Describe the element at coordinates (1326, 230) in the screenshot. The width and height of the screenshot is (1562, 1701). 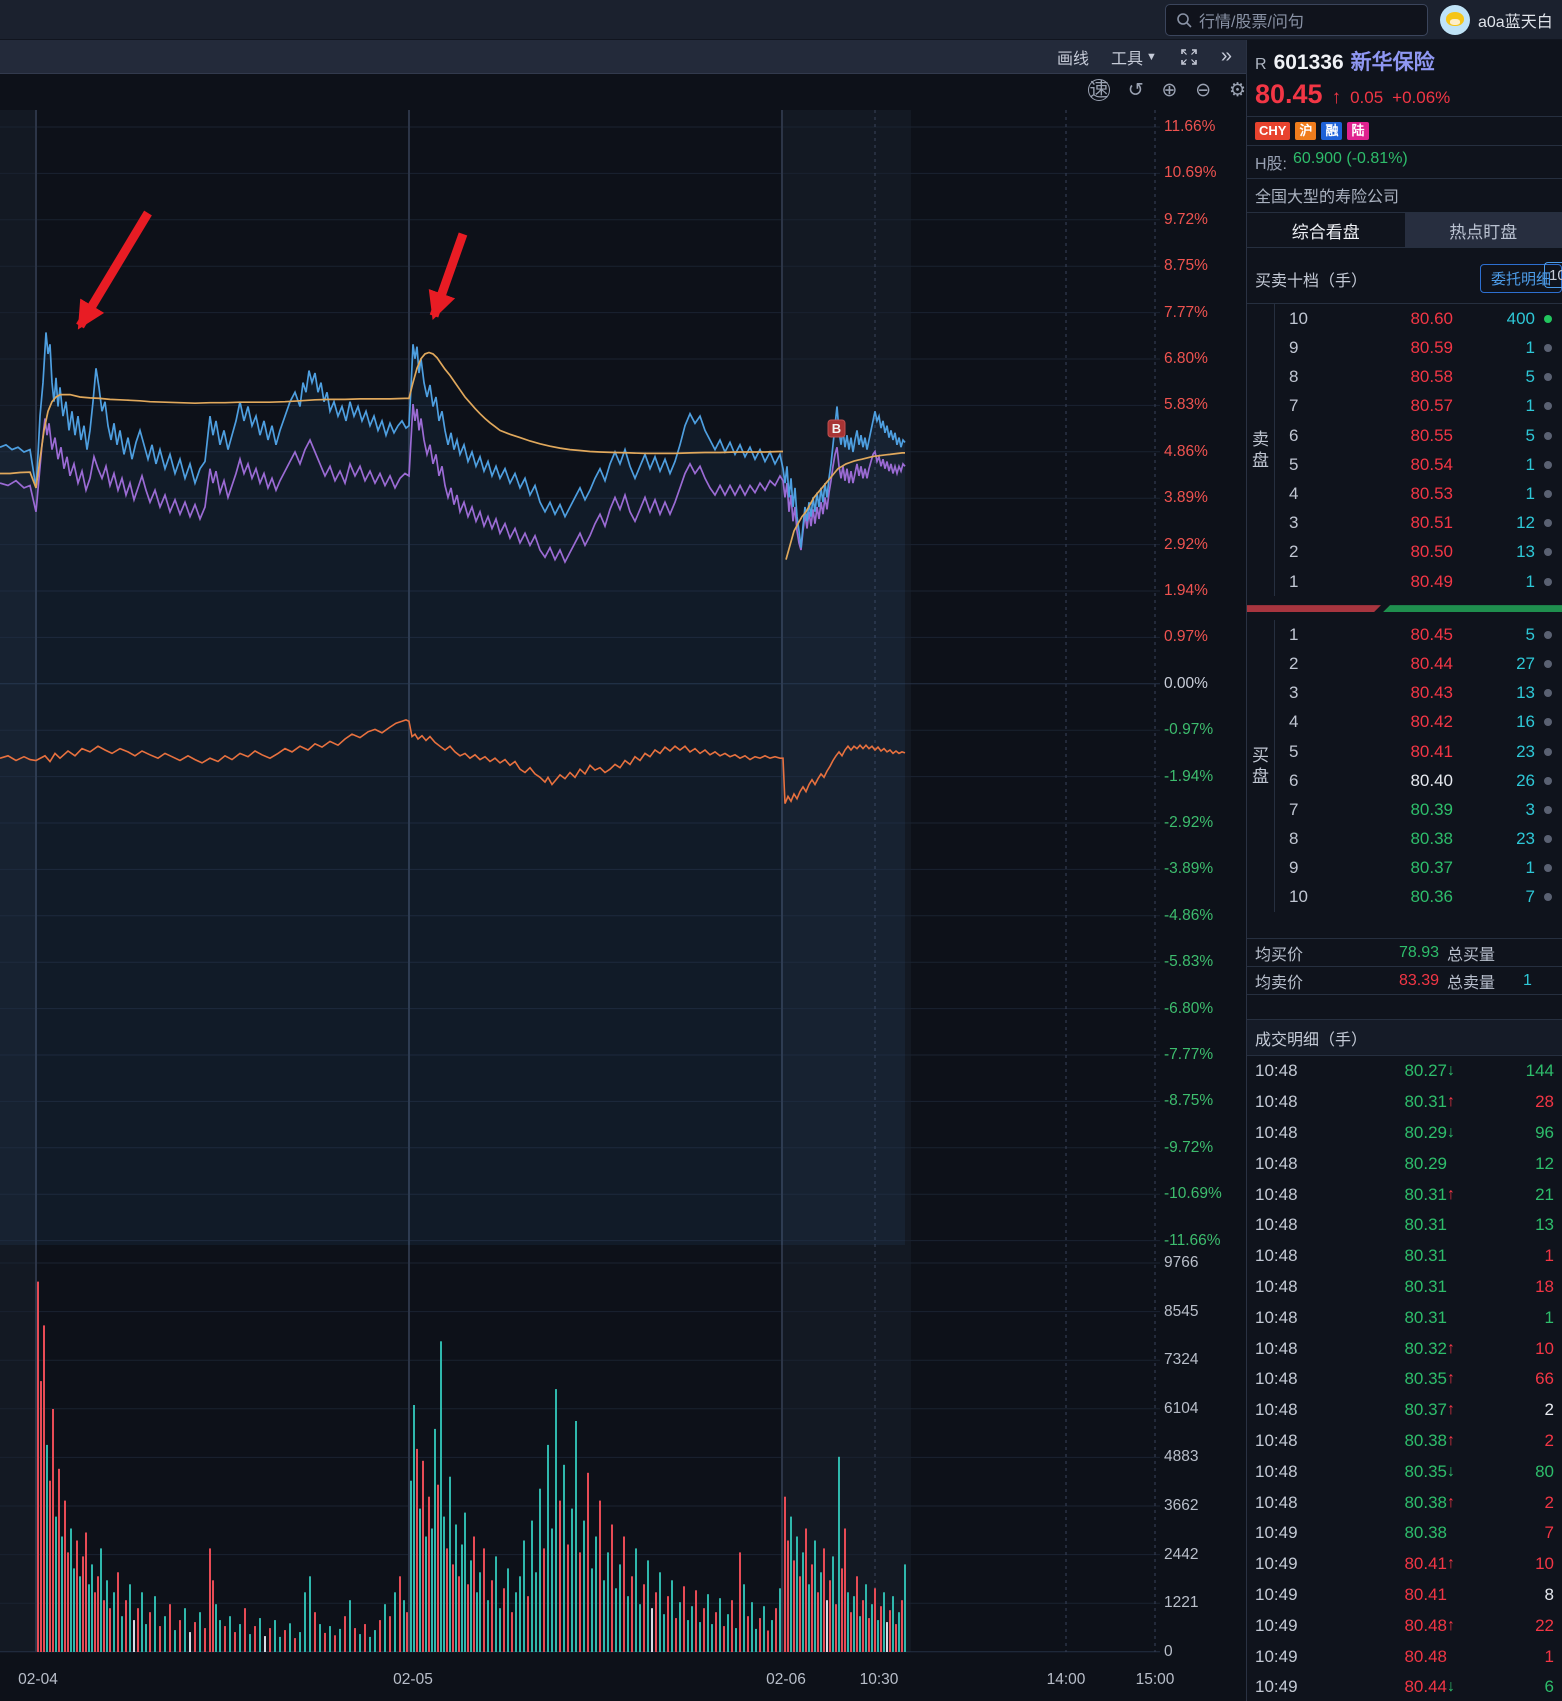
I see `tab-composite-view: 综合看盘` at that location.